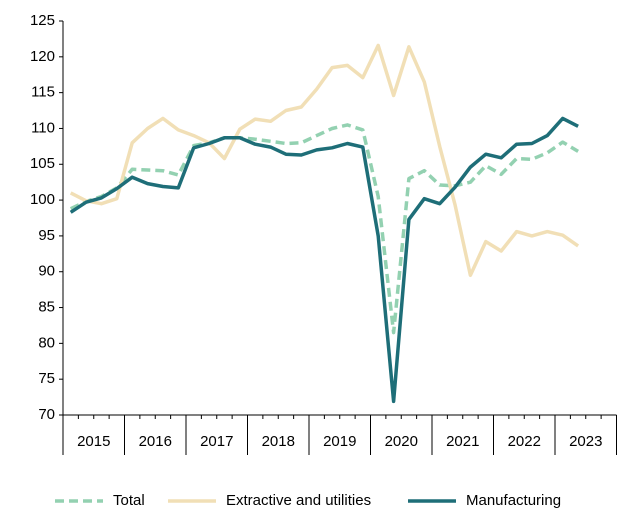 This screenshot has width=625, height=516. What do you see at coordinates (585, 441) in the screenshot?
I see `x-tick-label: 2023` at bounding box center [585, 441].